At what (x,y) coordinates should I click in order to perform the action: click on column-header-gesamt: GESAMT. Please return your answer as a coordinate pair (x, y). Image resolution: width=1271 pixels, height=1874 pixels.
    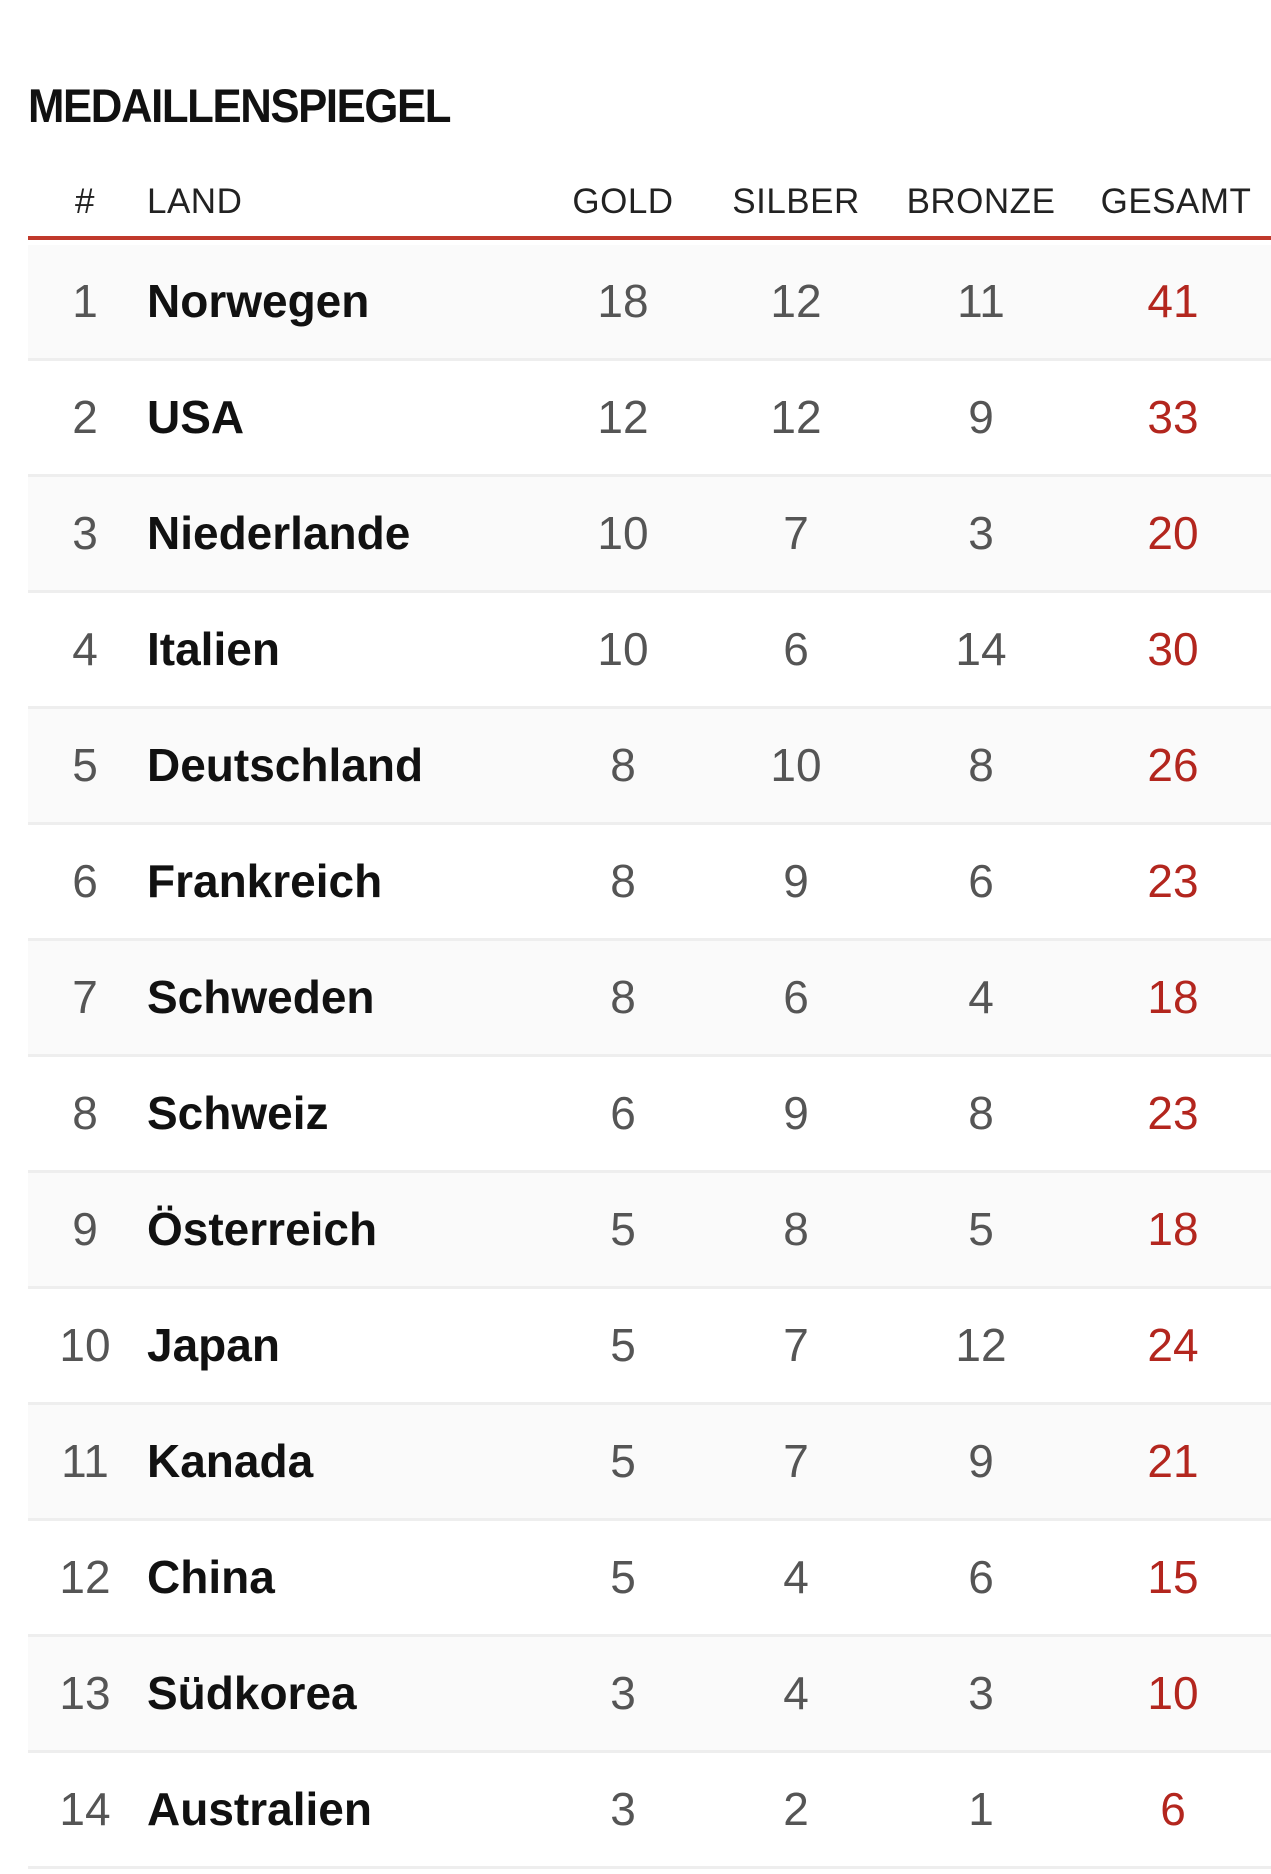
    Looking at the image, I should click on (1176, 201).